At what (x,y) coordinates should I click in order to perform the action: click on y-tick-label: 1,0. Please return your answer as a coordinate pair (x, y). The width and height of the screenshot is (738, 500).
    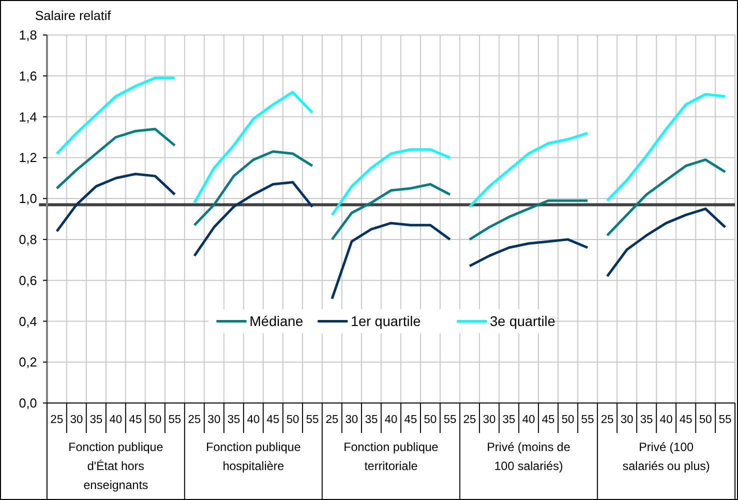
    Looking at the image, I should click on (27, 198).